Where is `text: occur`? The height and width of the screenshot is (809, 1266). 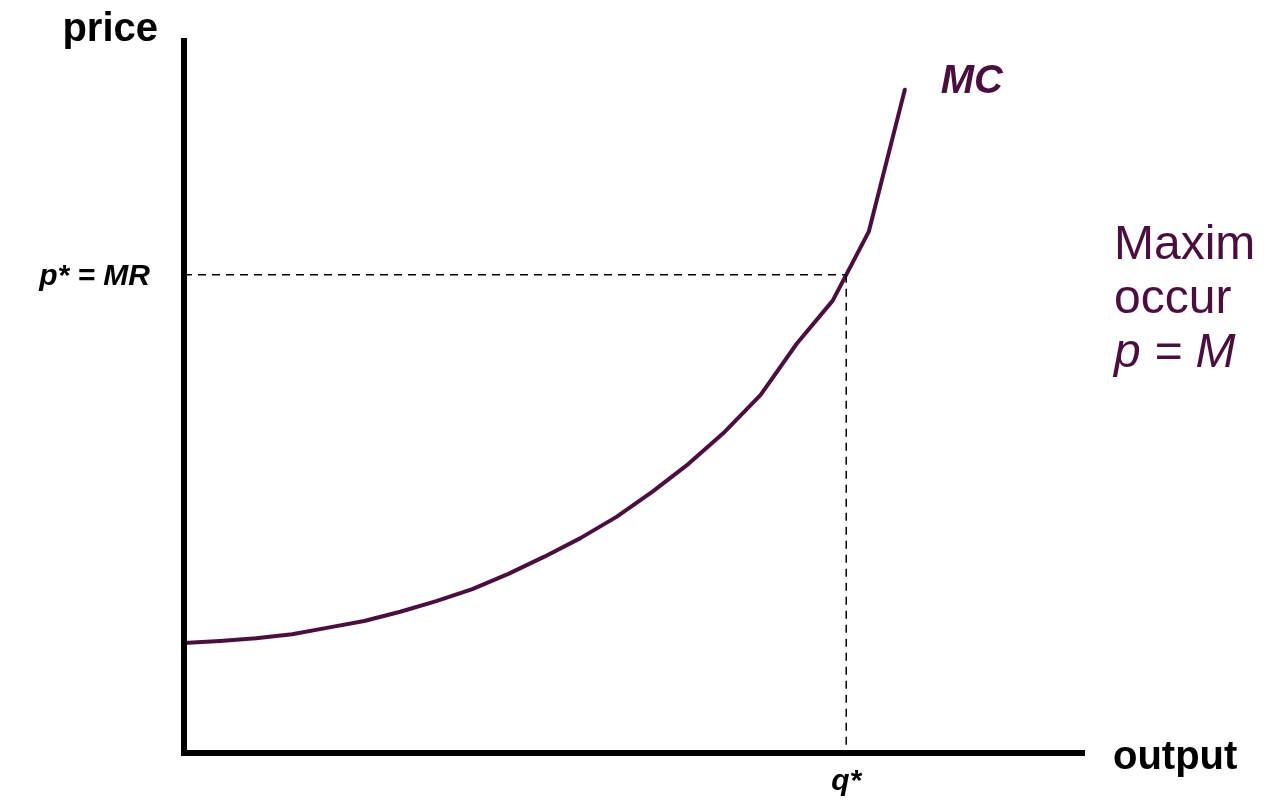
text: occur is located at coordinates (1173, 297).